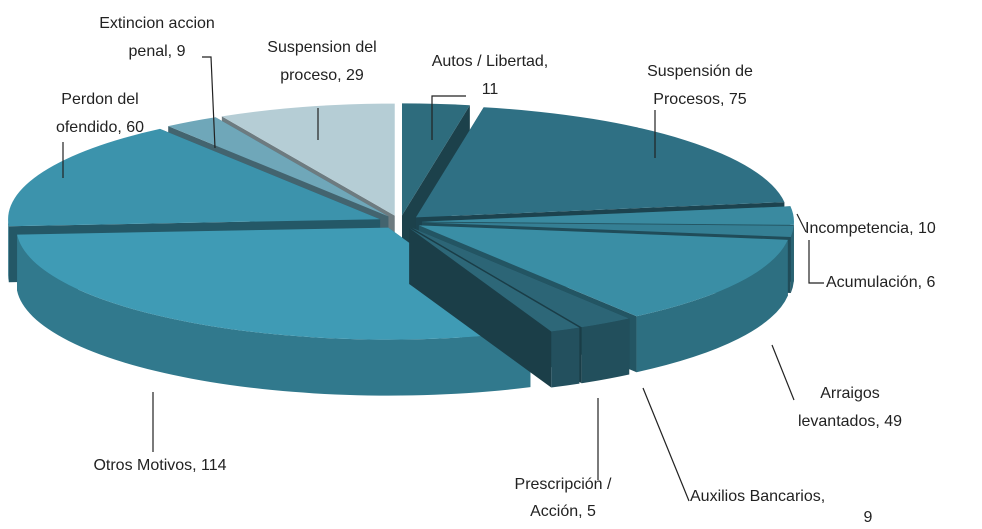  What do you see at coordinates (700, 71) in the screenshot?
I see `data-label: Suspensión de` at bounding box center [700, 71].